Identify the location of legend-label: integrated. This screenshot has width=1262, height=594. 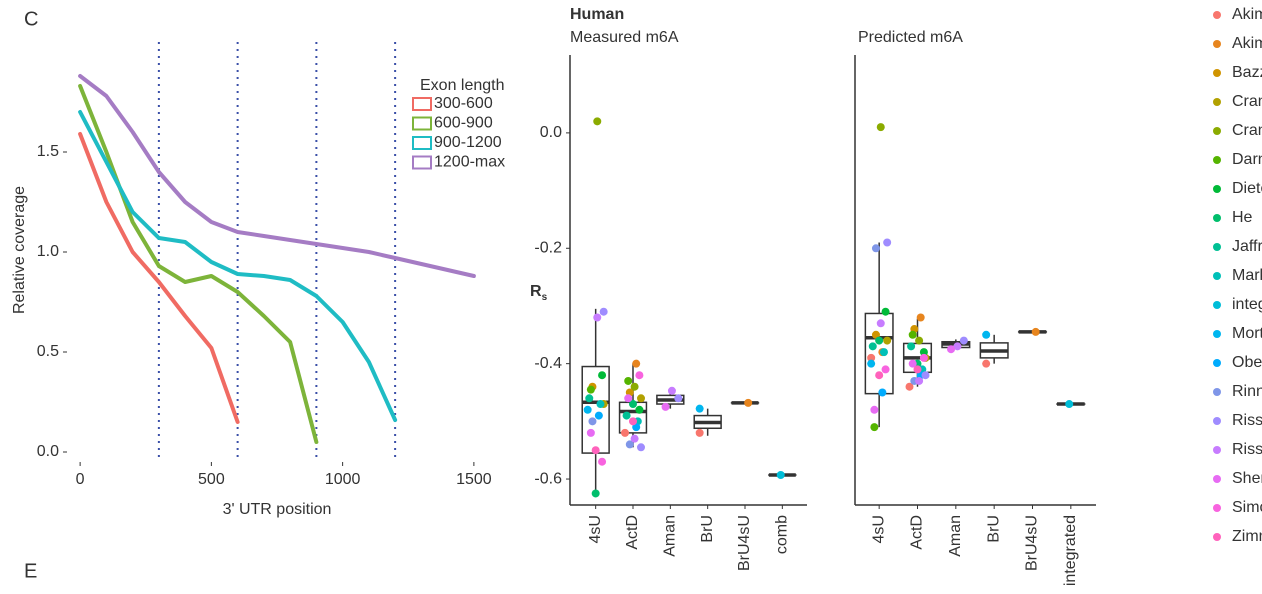
(1247, 304).